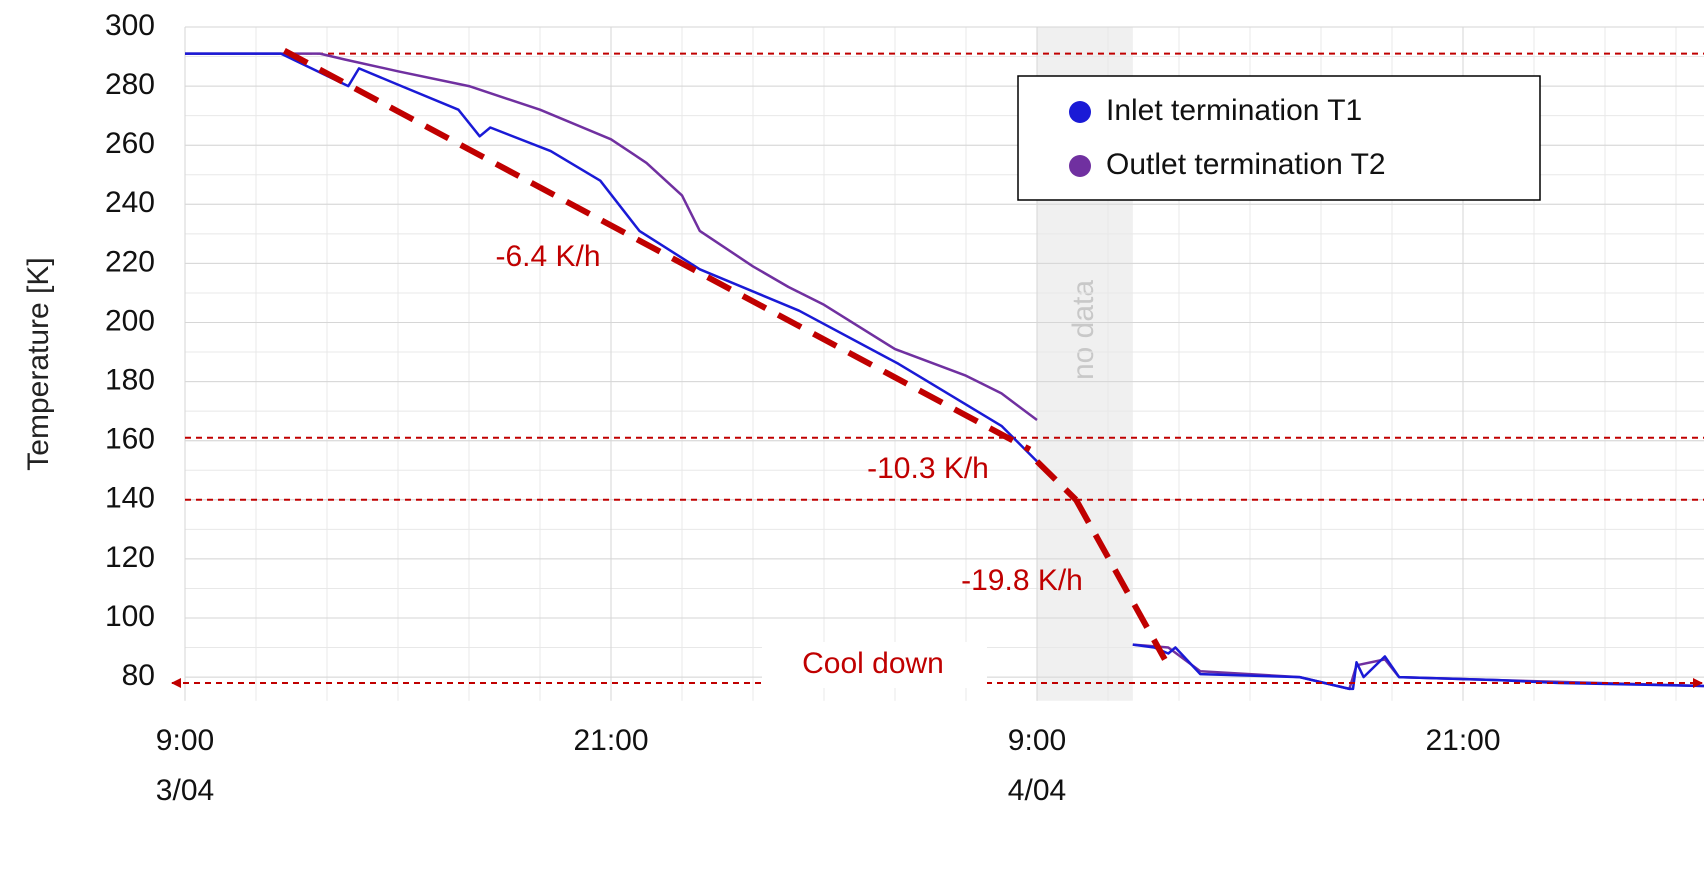 This screenshot has height=880, width=1704. What do you see at coordinates (38, 363) in the screenshot?
I see `y-axis-label: Temperature [K]` at bounding box center [38, 363].